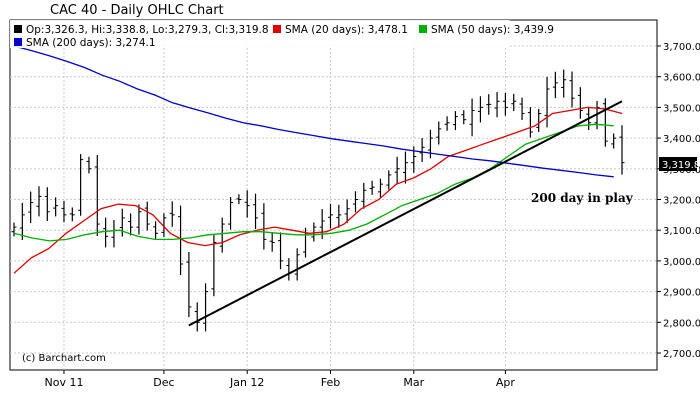 This screenshot has height=411, width=700. What do you see at coordinates (279, 379) in the screenshot?
I see `x-axis-ticks: Nov 11 Dec Jan 12 Feb Mar Apr` at bounding box center [279, 379].